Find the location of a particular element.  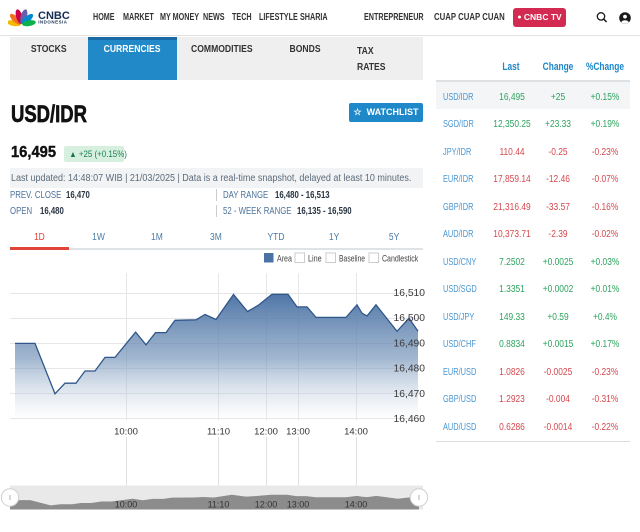

svg-text: Area is located at coordinates (284, 259).